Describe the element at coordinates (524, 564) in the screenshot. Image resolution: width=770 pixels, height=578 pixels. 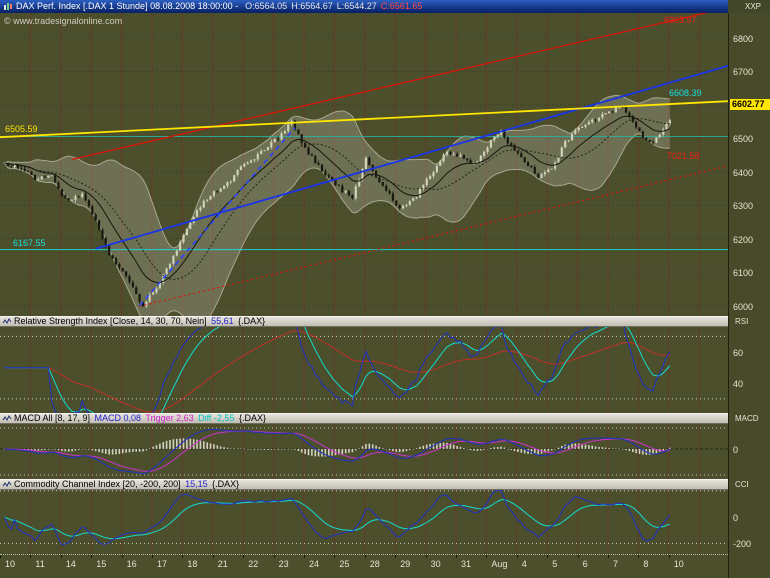
I see `time-axis-label: 4` at that location.